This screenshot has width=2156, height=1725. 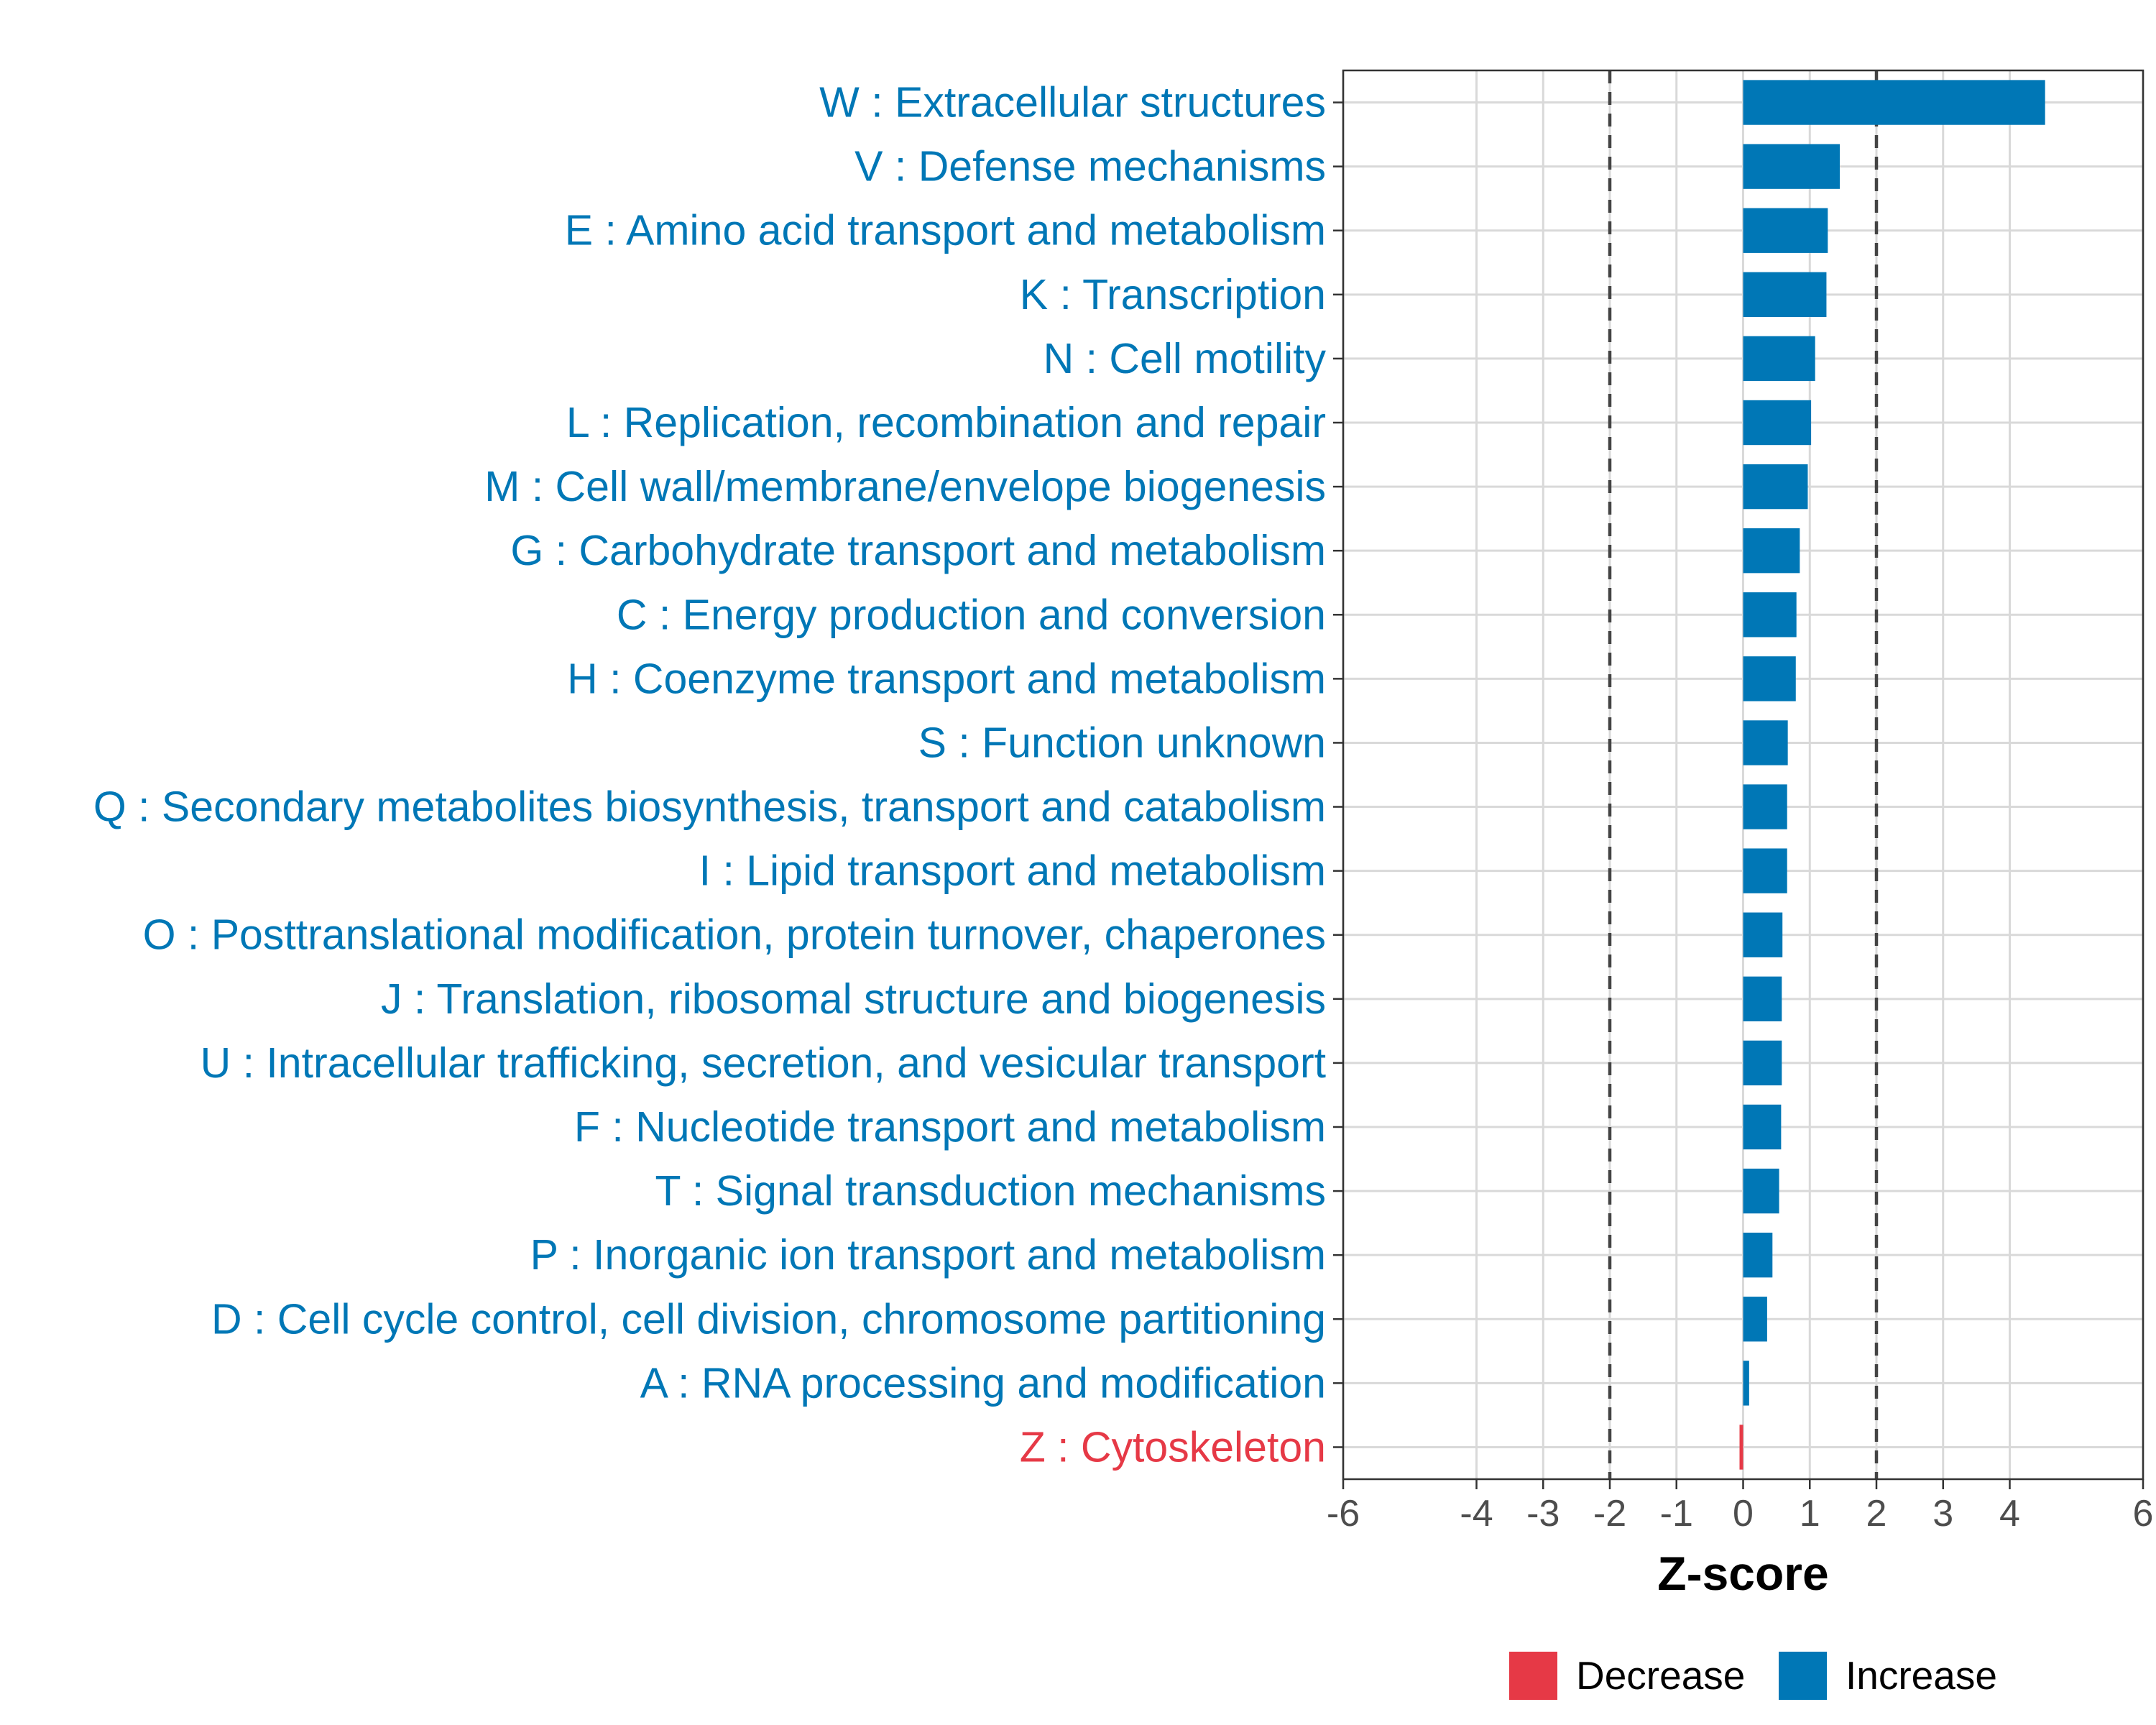 I want to click on category-label: K : Transcription, so click(x=1173, y=294).